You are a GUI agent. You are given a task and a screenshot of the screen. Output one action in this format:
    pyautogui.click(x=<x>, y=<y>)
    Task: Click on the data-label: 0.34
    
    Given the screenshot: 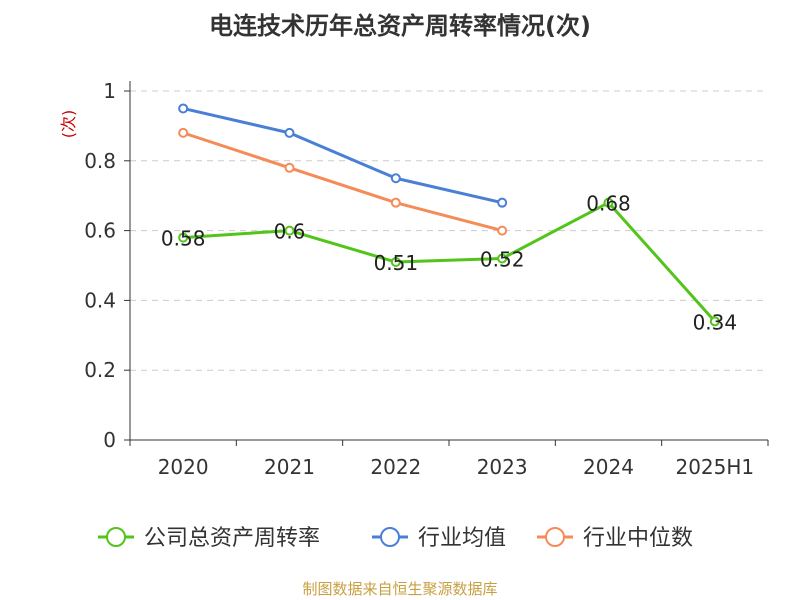 What is the action you would take?
    pyautogui.click(x=715, y=322)
    